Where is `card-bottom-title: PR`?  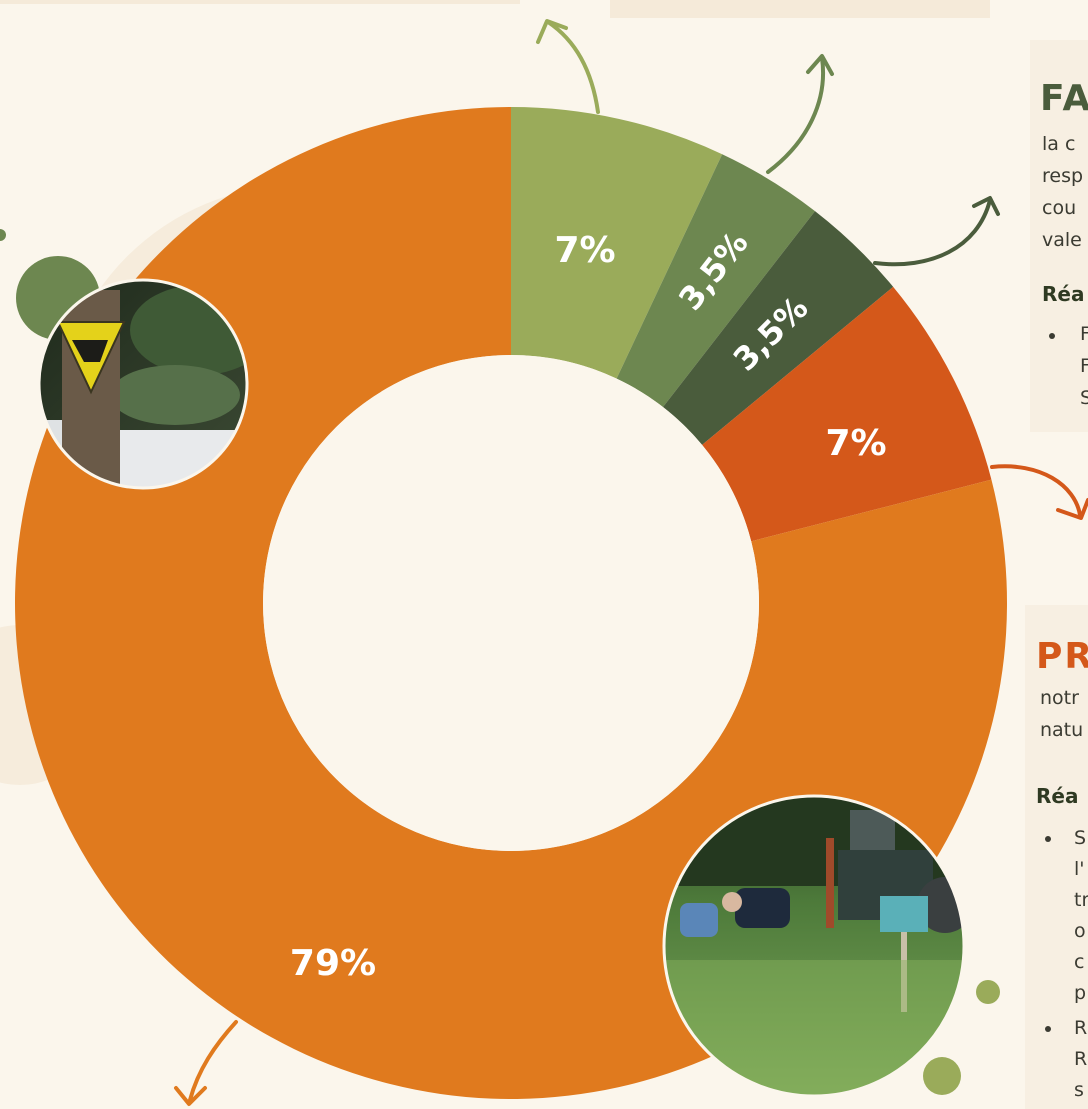
card-bottom-title: PR is located at coordinates (1062, 656).